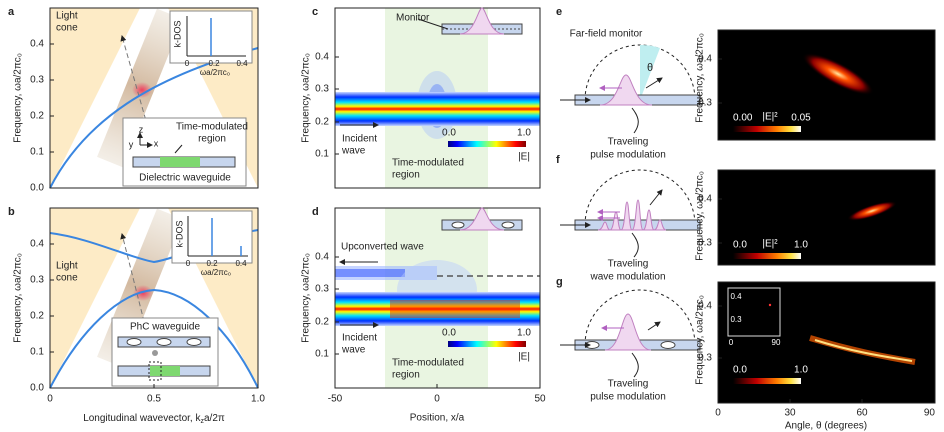 This screenshot has height=432, width=944. Describe the element at coordinates (215, 72) in the screenshot. I see `label: ωa/2πc₀` at that location.